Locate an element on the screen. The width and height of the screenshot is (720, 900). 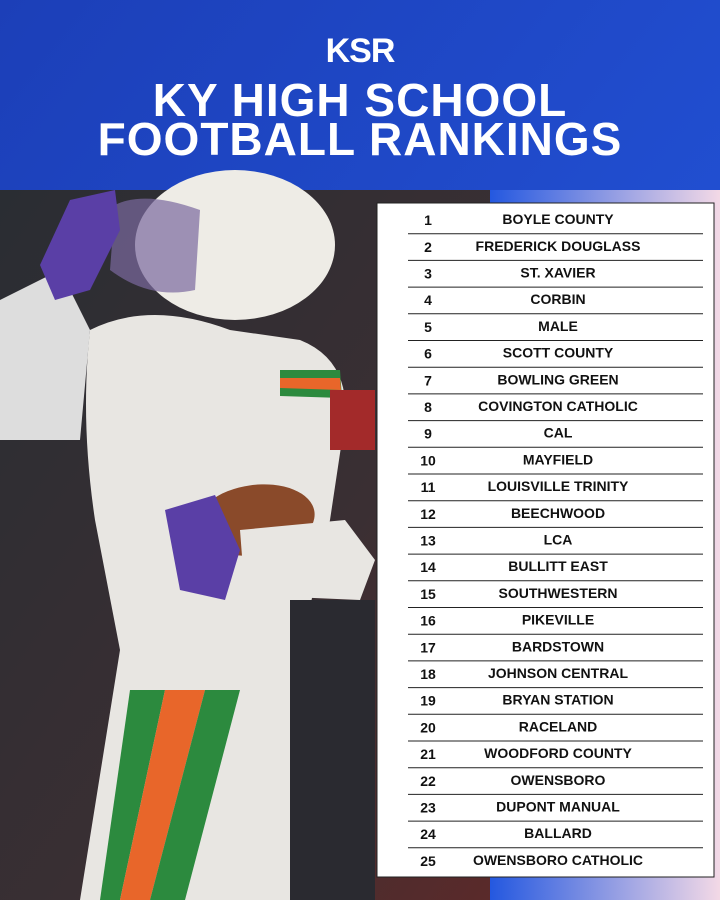
team-name: LOUISVILLE TRINITY is located at coordinates (558, 486).